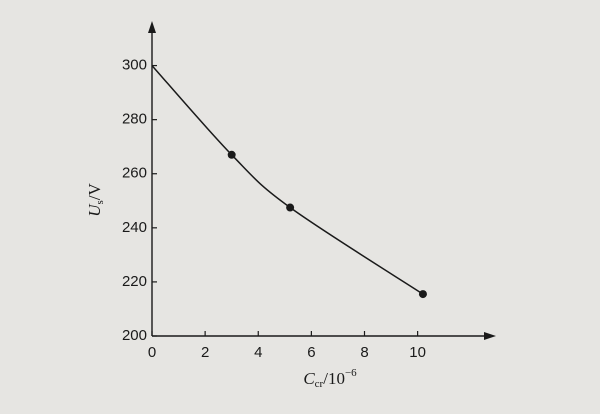  I want to click on x-label-unit: /10, so click(334, 378).